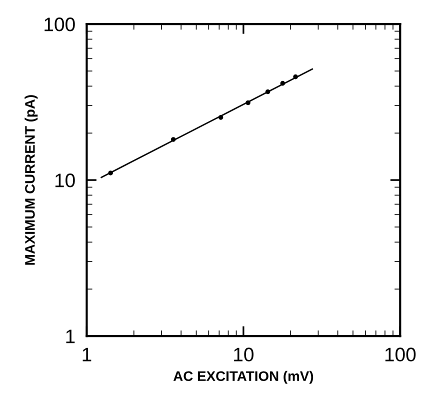 The height and width of the screenshot is (401, 423). I want to click on y-axis-title: MAXIMUM CURRENT (pA), so click(31, 180).